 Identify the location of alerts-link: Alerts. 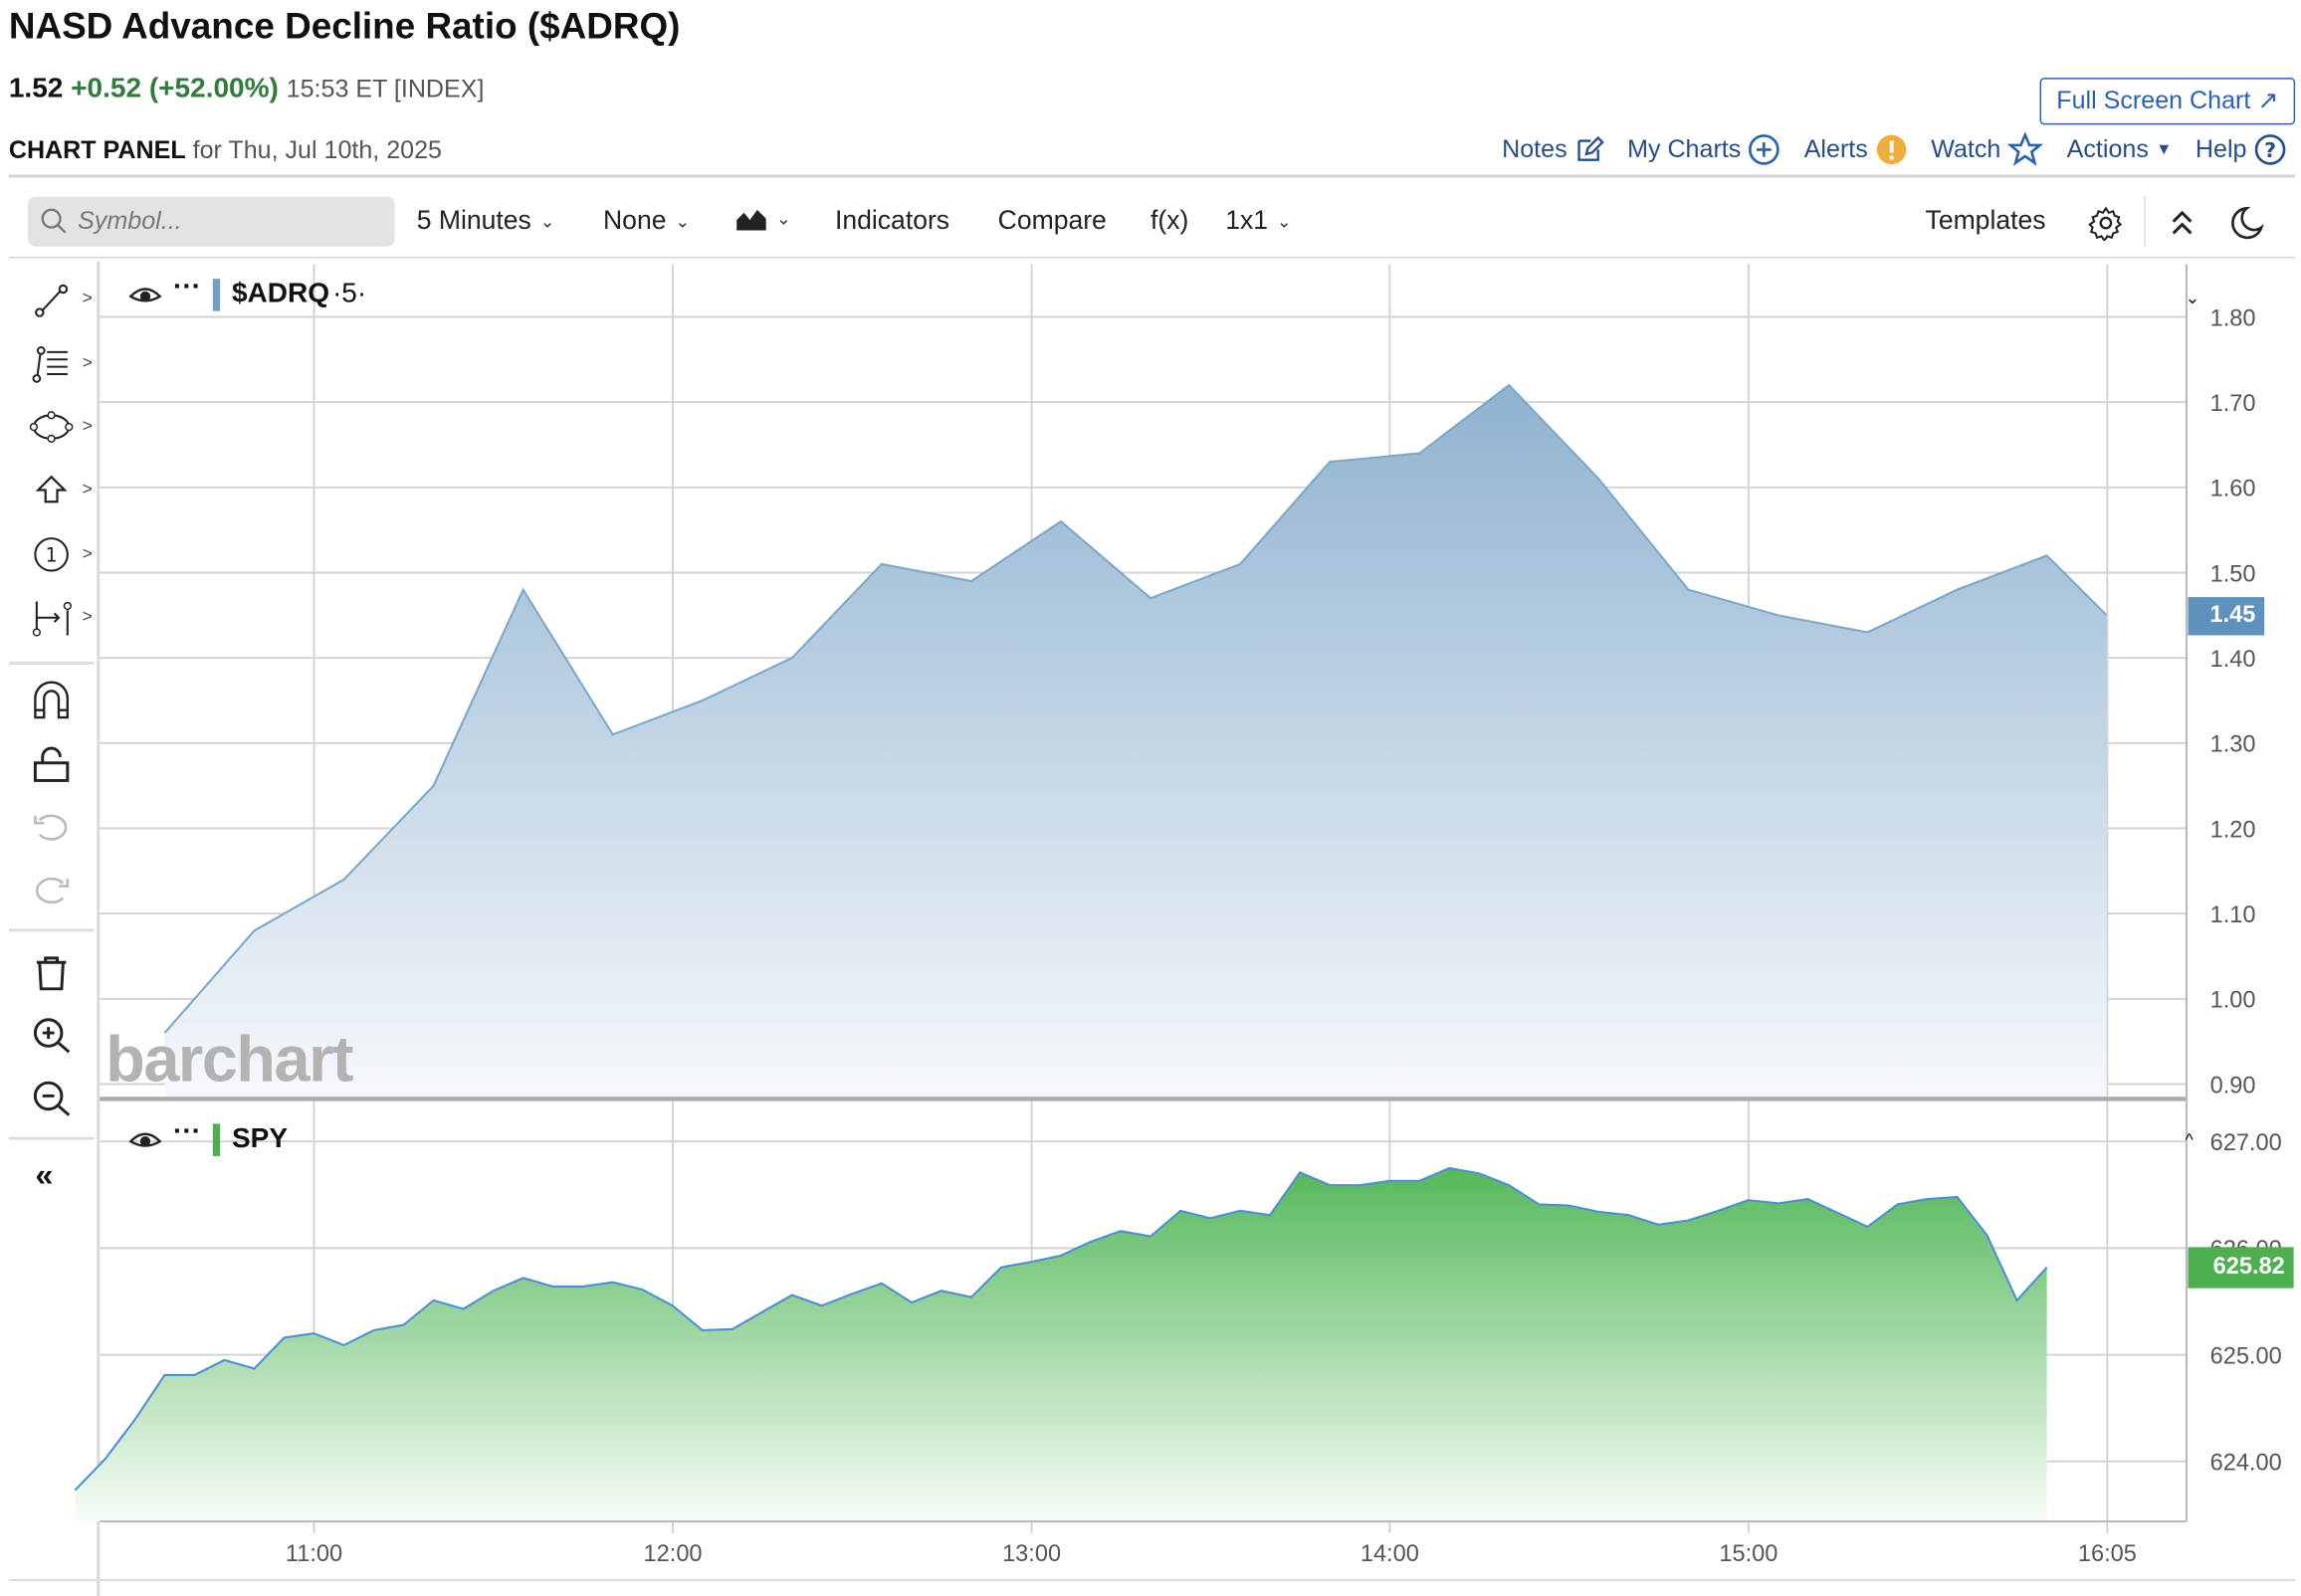
(1856, 149).